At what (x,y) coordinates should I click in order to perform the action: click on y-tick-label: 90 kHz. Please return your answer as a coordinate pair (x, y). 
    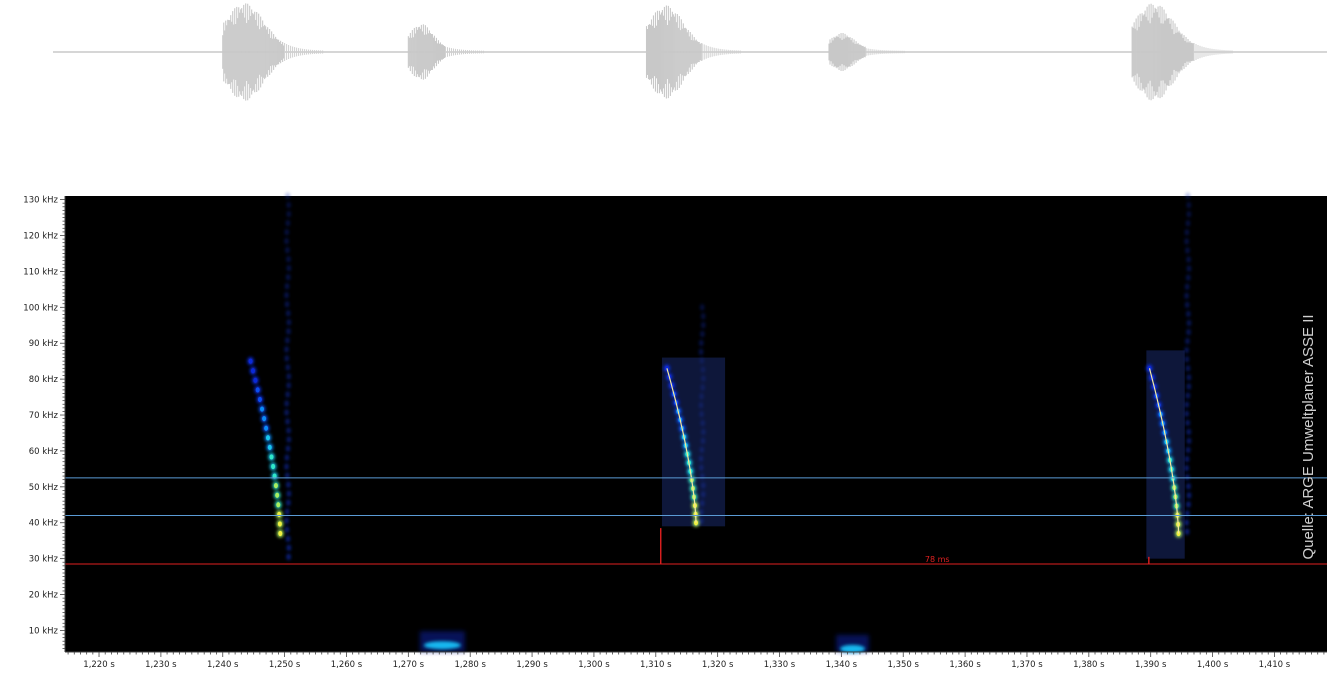
    Looking at the image, I should click on (44, 344).